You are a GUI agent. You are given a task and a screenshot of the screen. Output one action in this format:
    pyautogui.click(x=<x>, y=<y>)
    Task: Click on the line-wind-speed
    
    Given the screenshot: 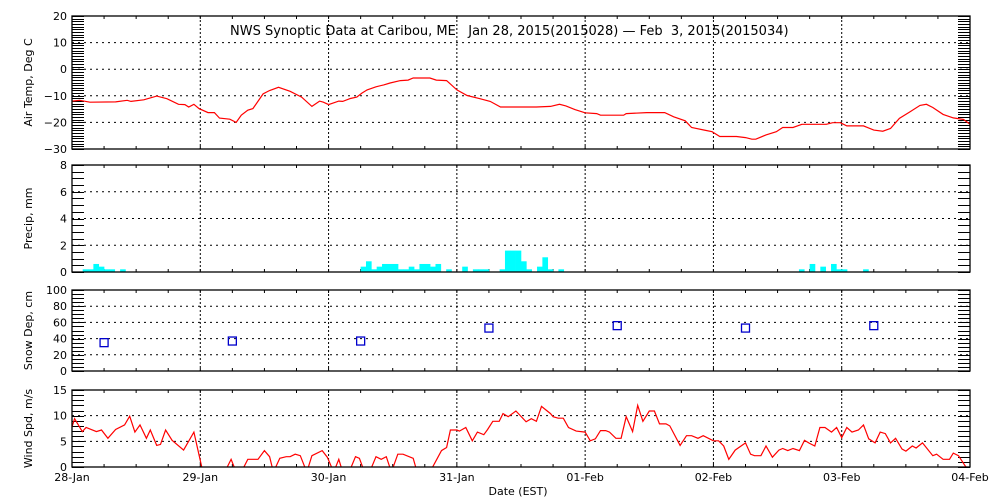 What is the action you would take?
    pyautogui.click(x=519, y=435)
    